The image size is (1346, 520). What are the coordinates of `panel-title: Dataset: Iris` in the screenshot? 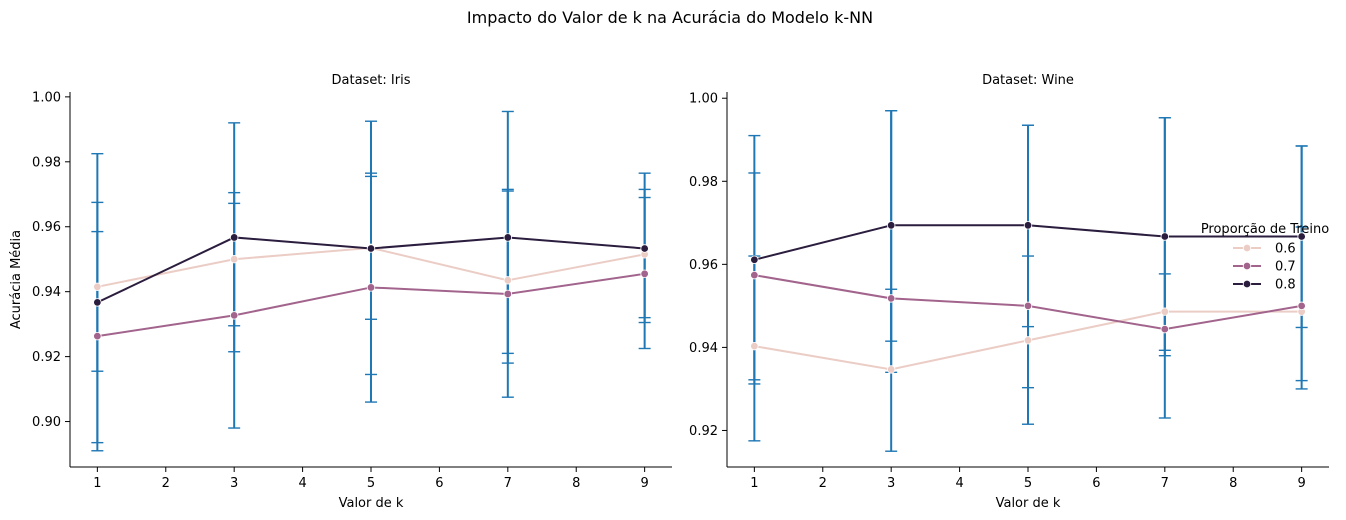 It's located at (371, 80).